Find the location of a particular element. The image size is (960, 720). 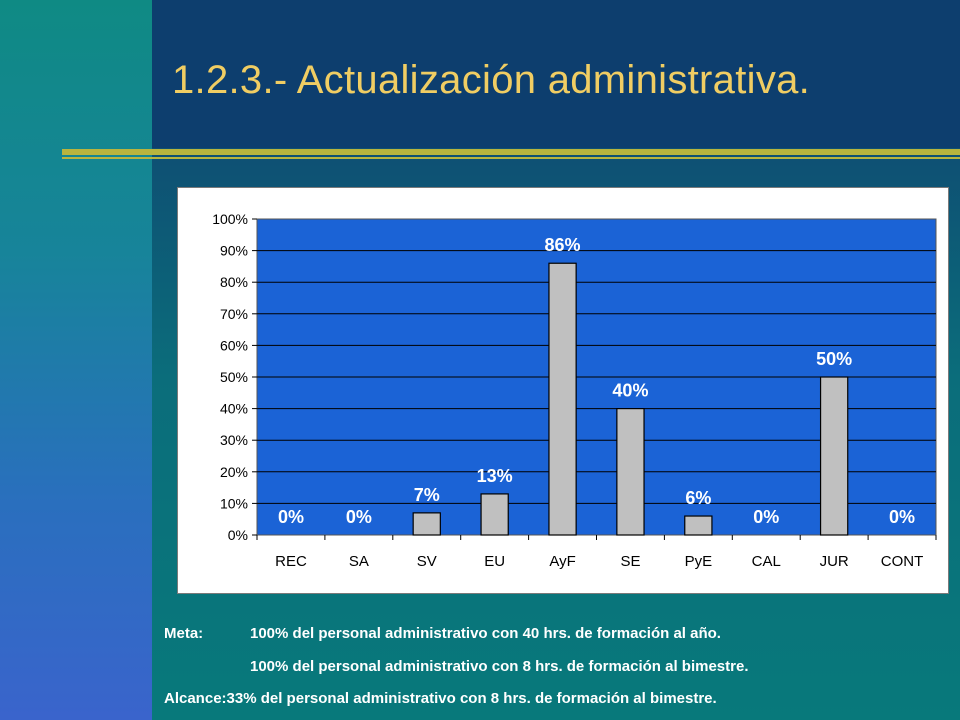

x-tick-label: CAL is located at coordinates (766, 561).